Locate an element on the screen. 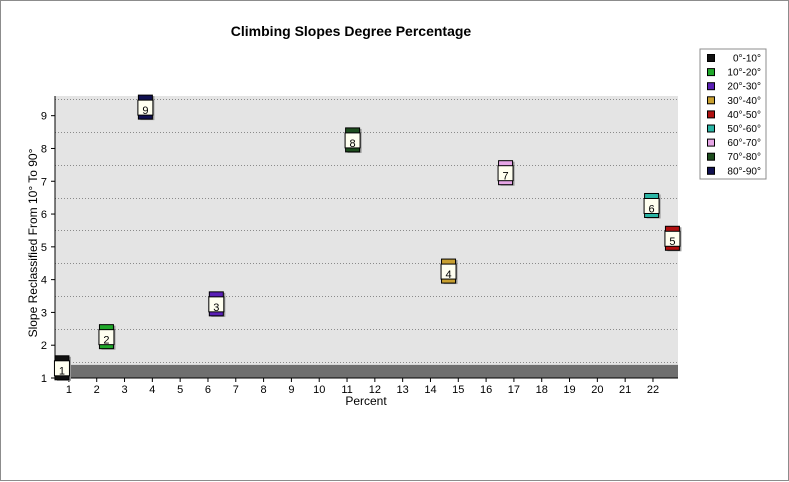 The image size is (789, 482). legend-label: 0°-10° is located at coordinates (747, 59).